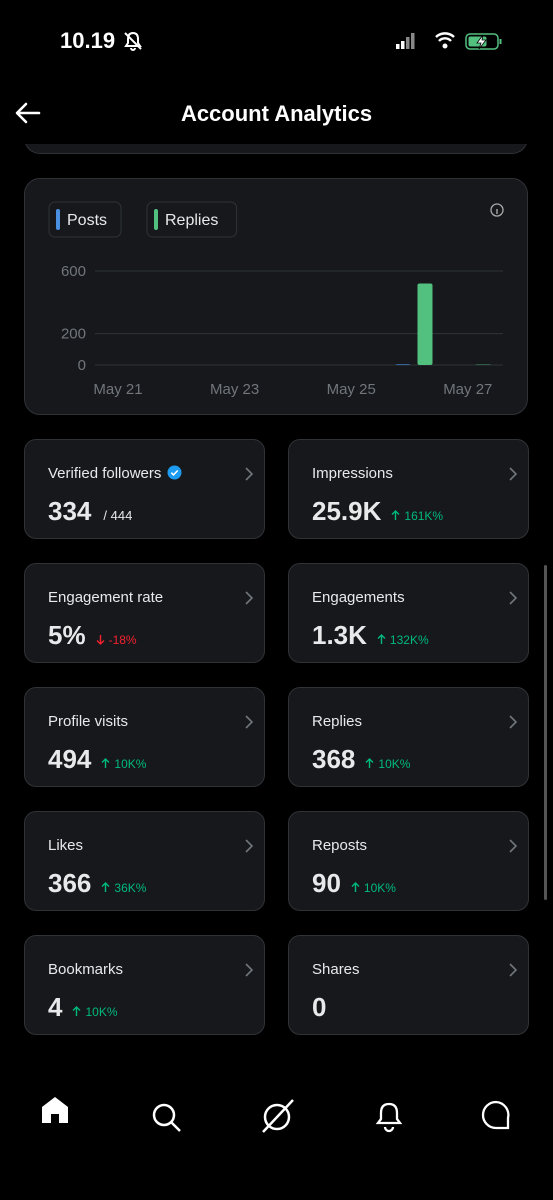 This screenshot has height=1200, width=553. I want to click on stat-number: 368, so click(334, 759).